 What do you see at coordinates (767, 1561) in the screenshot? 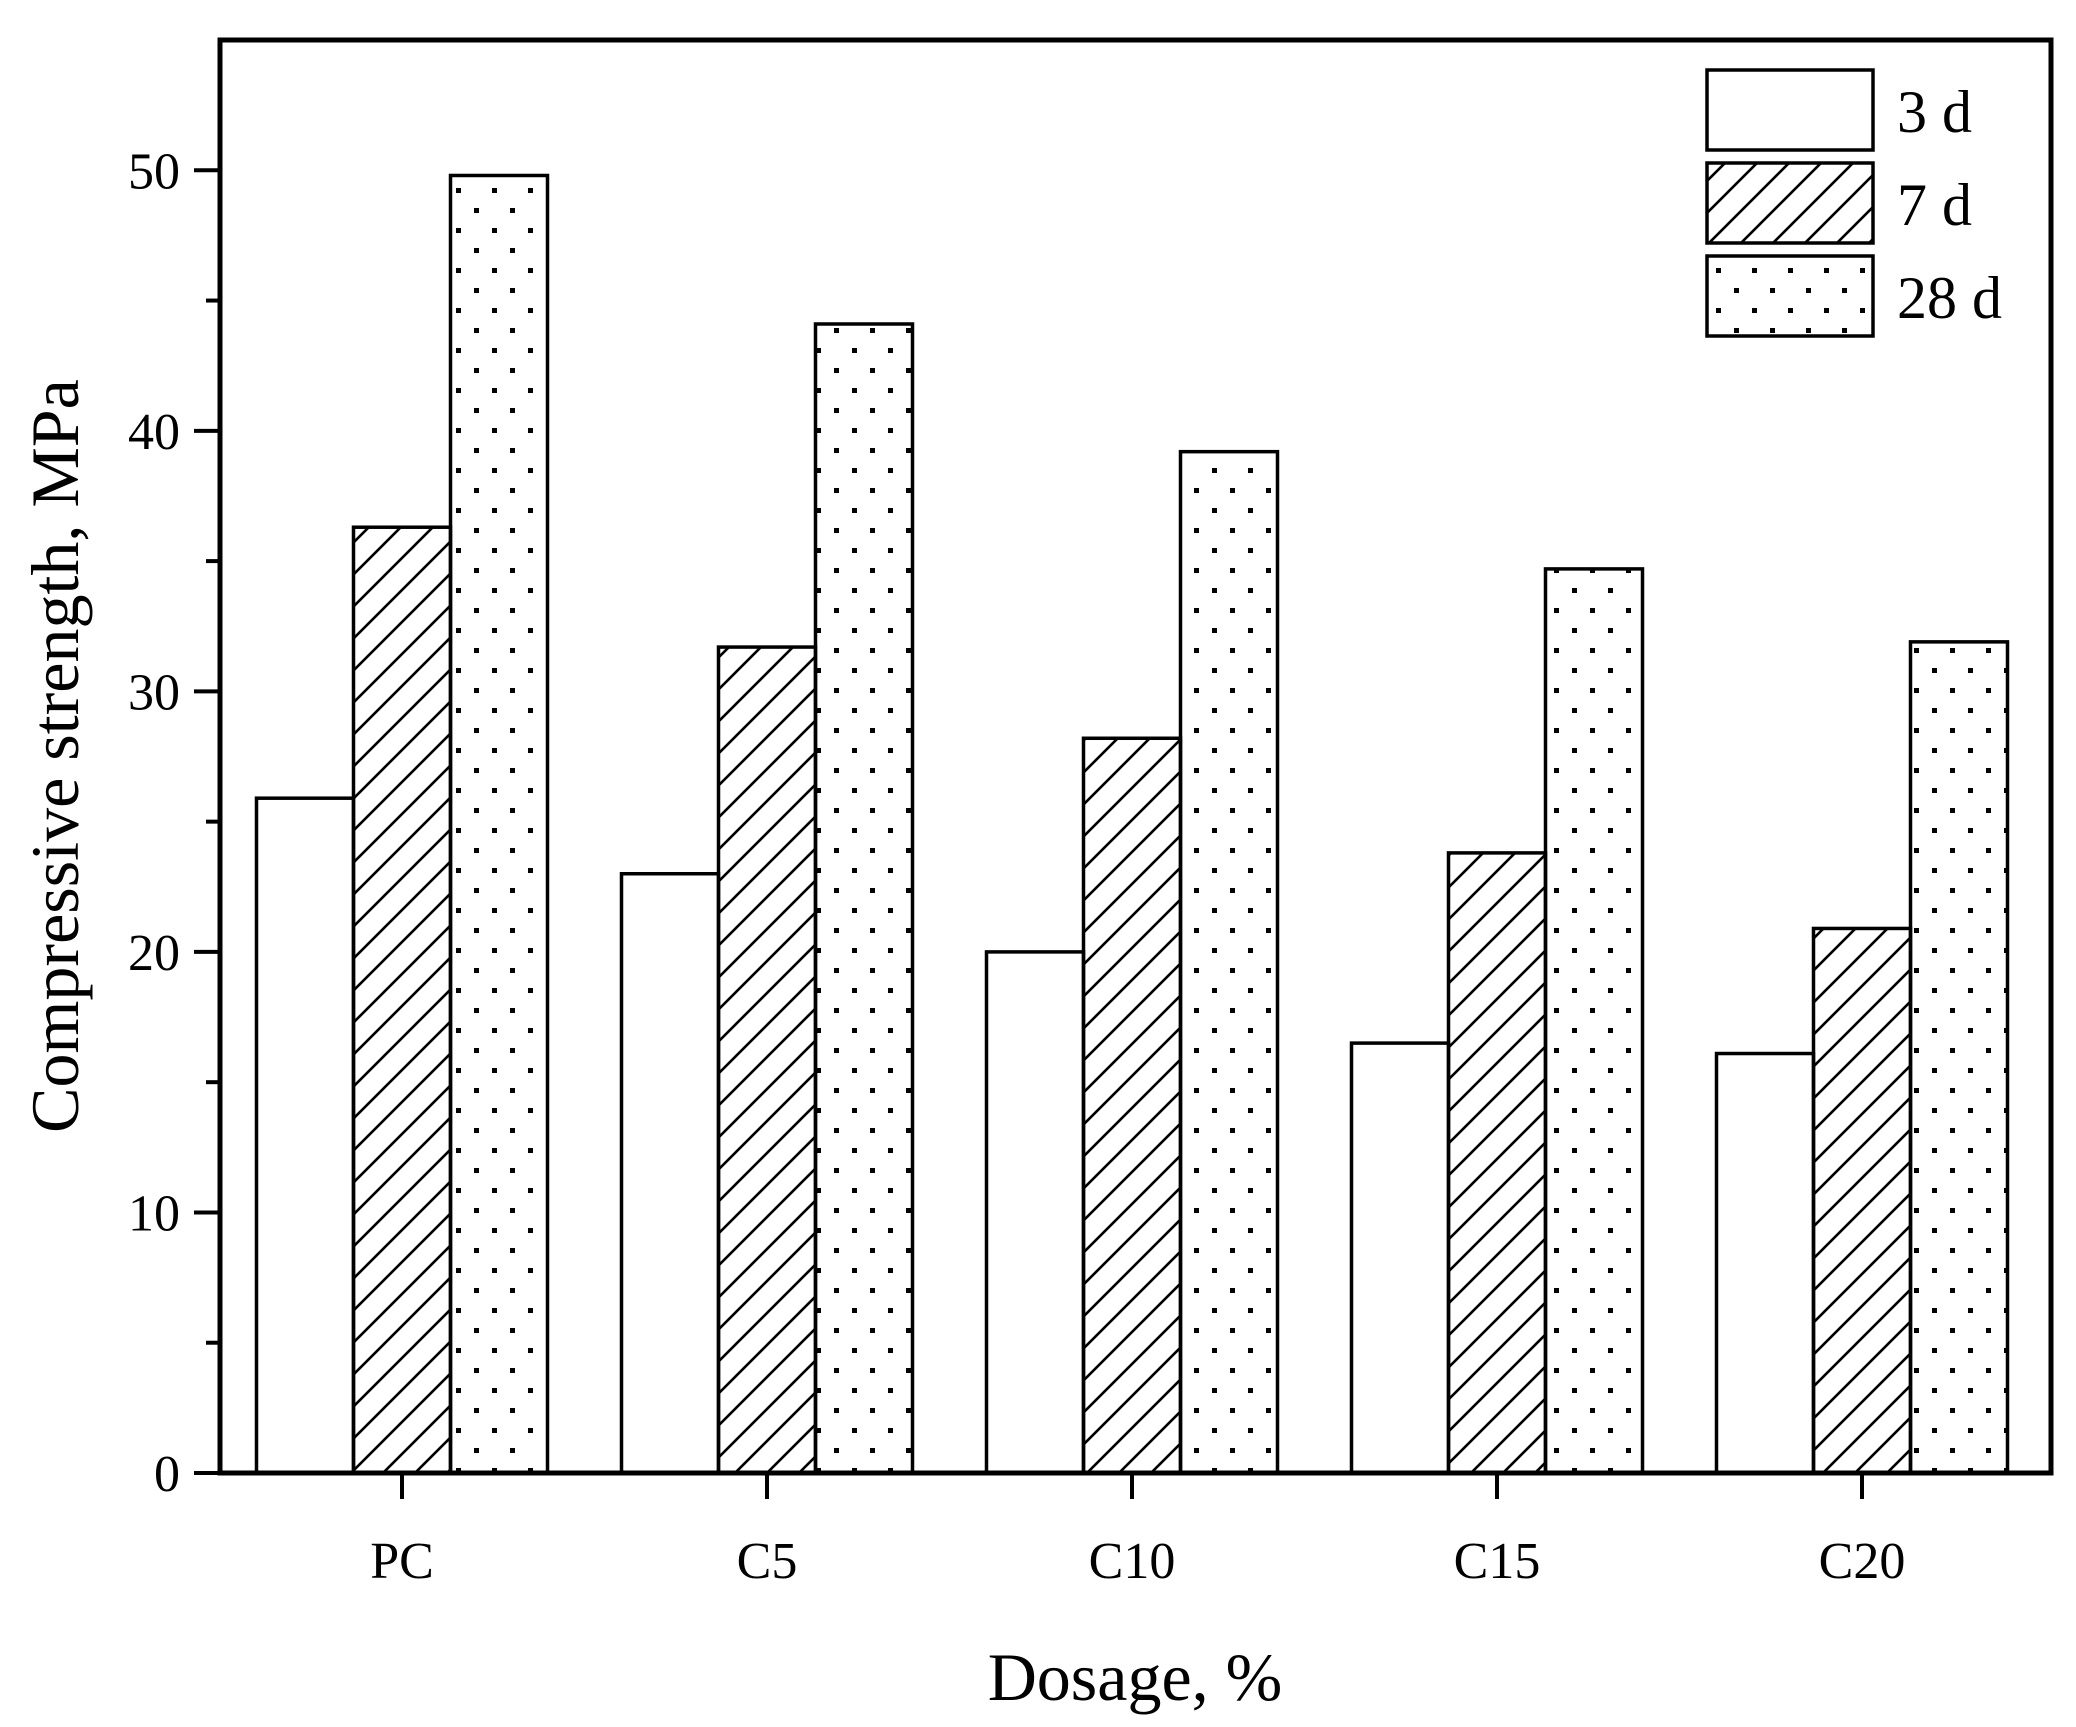
I see `x-tick-label-c5: C5` at bounding box center [767, 1561].